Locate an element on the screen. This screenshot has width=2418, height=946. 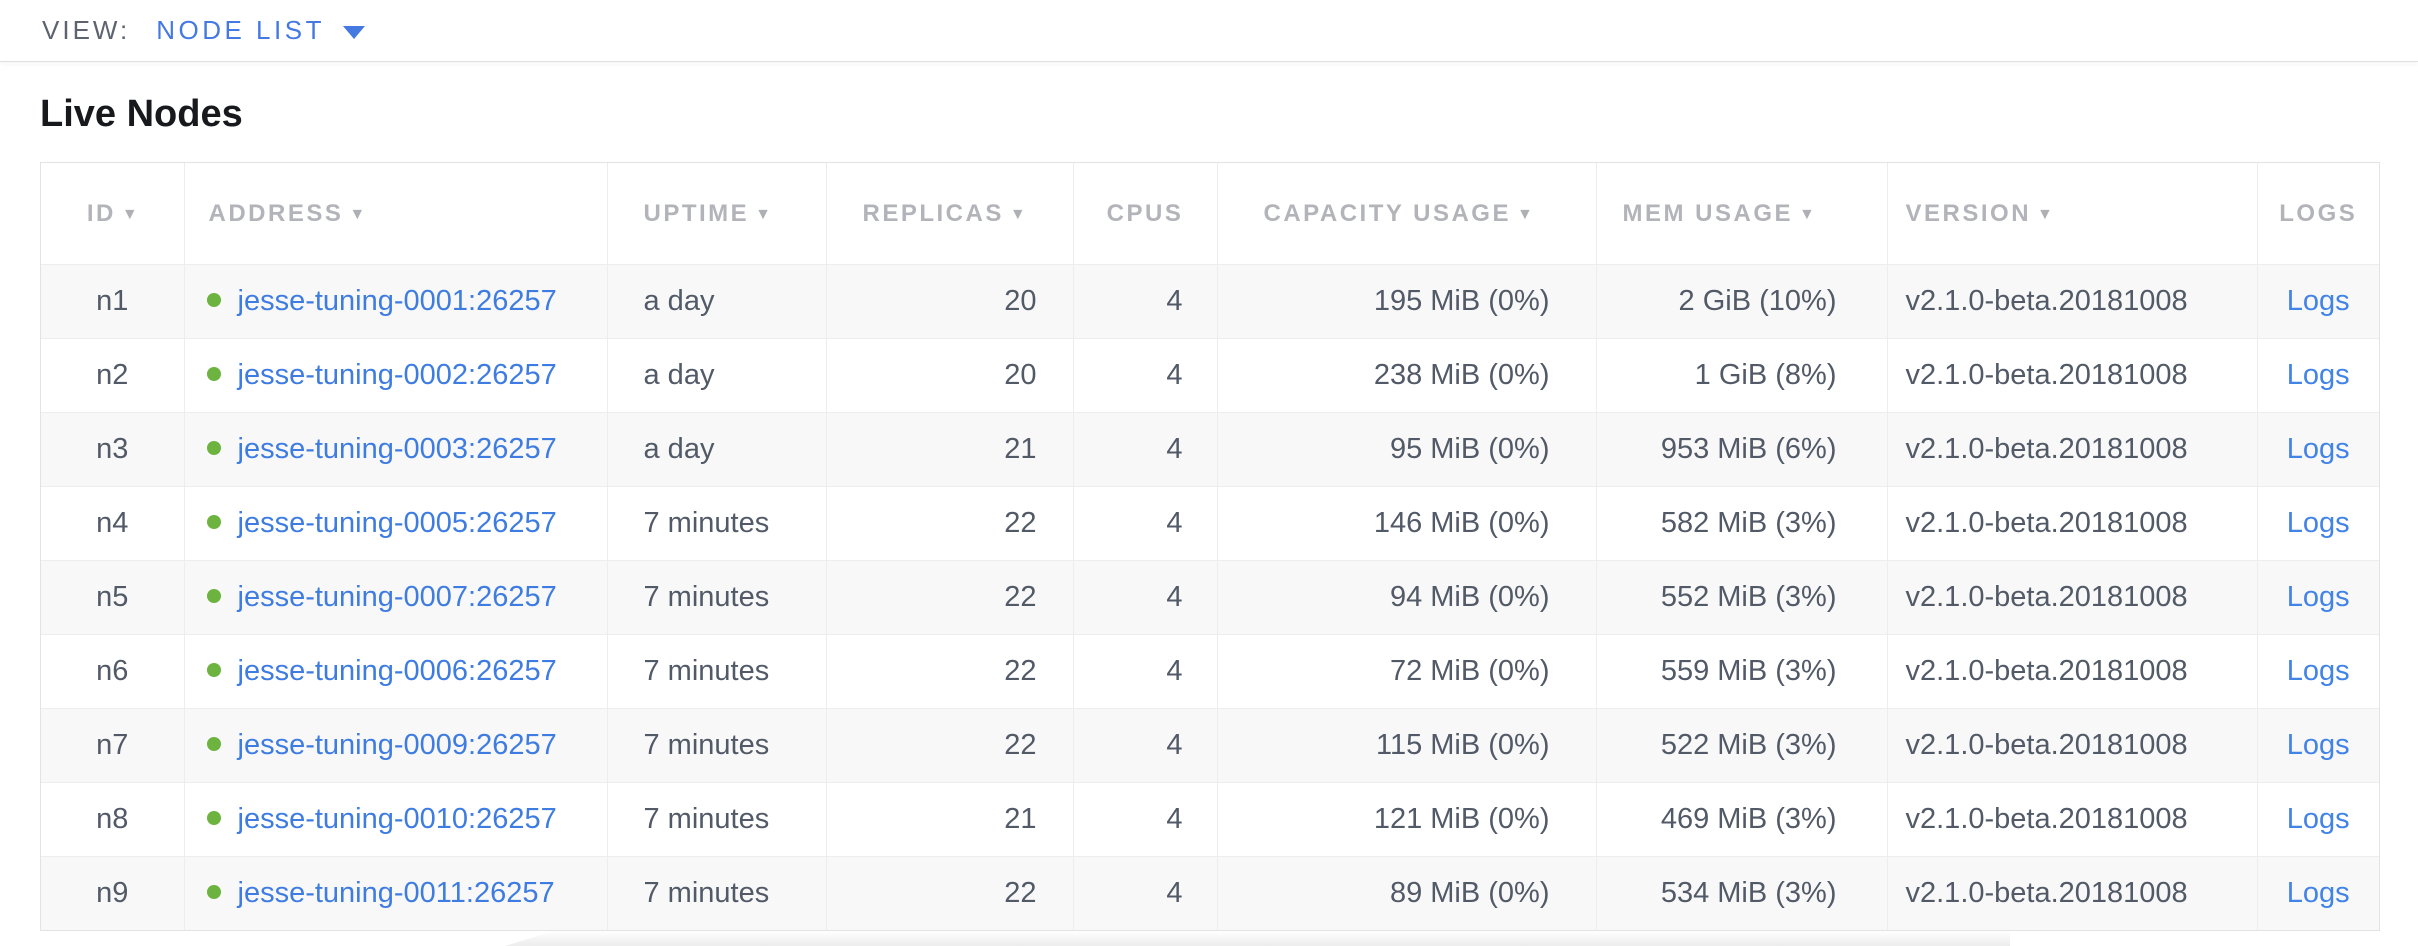
cell-node-id: n1 is located at coordinates (113, 301).